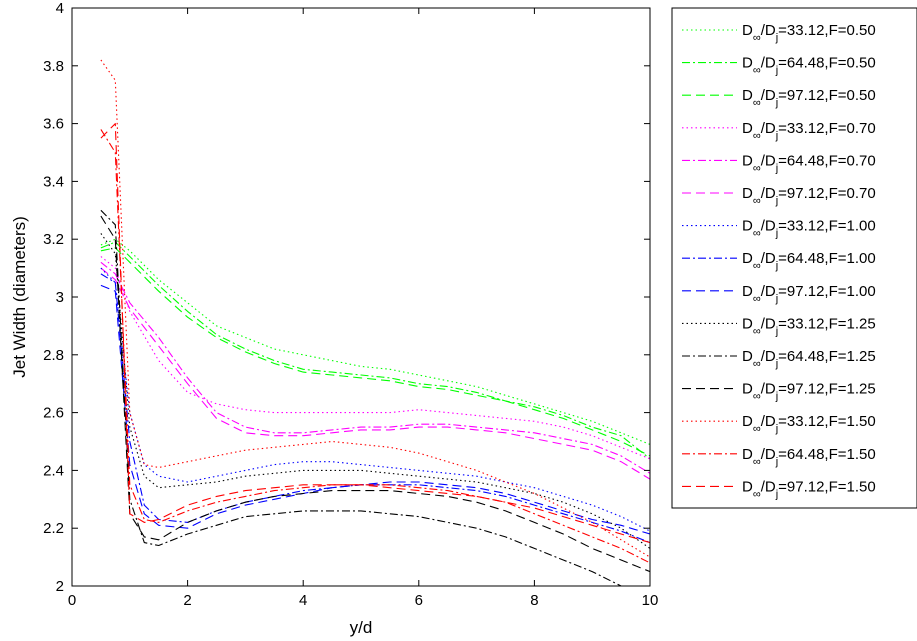 The height and width of the screenshot is (641, 917). What do you see at coordinates (60, 8) in the screenshot?
I see `y-tick-label: 4` at bounding box center [60, 8].